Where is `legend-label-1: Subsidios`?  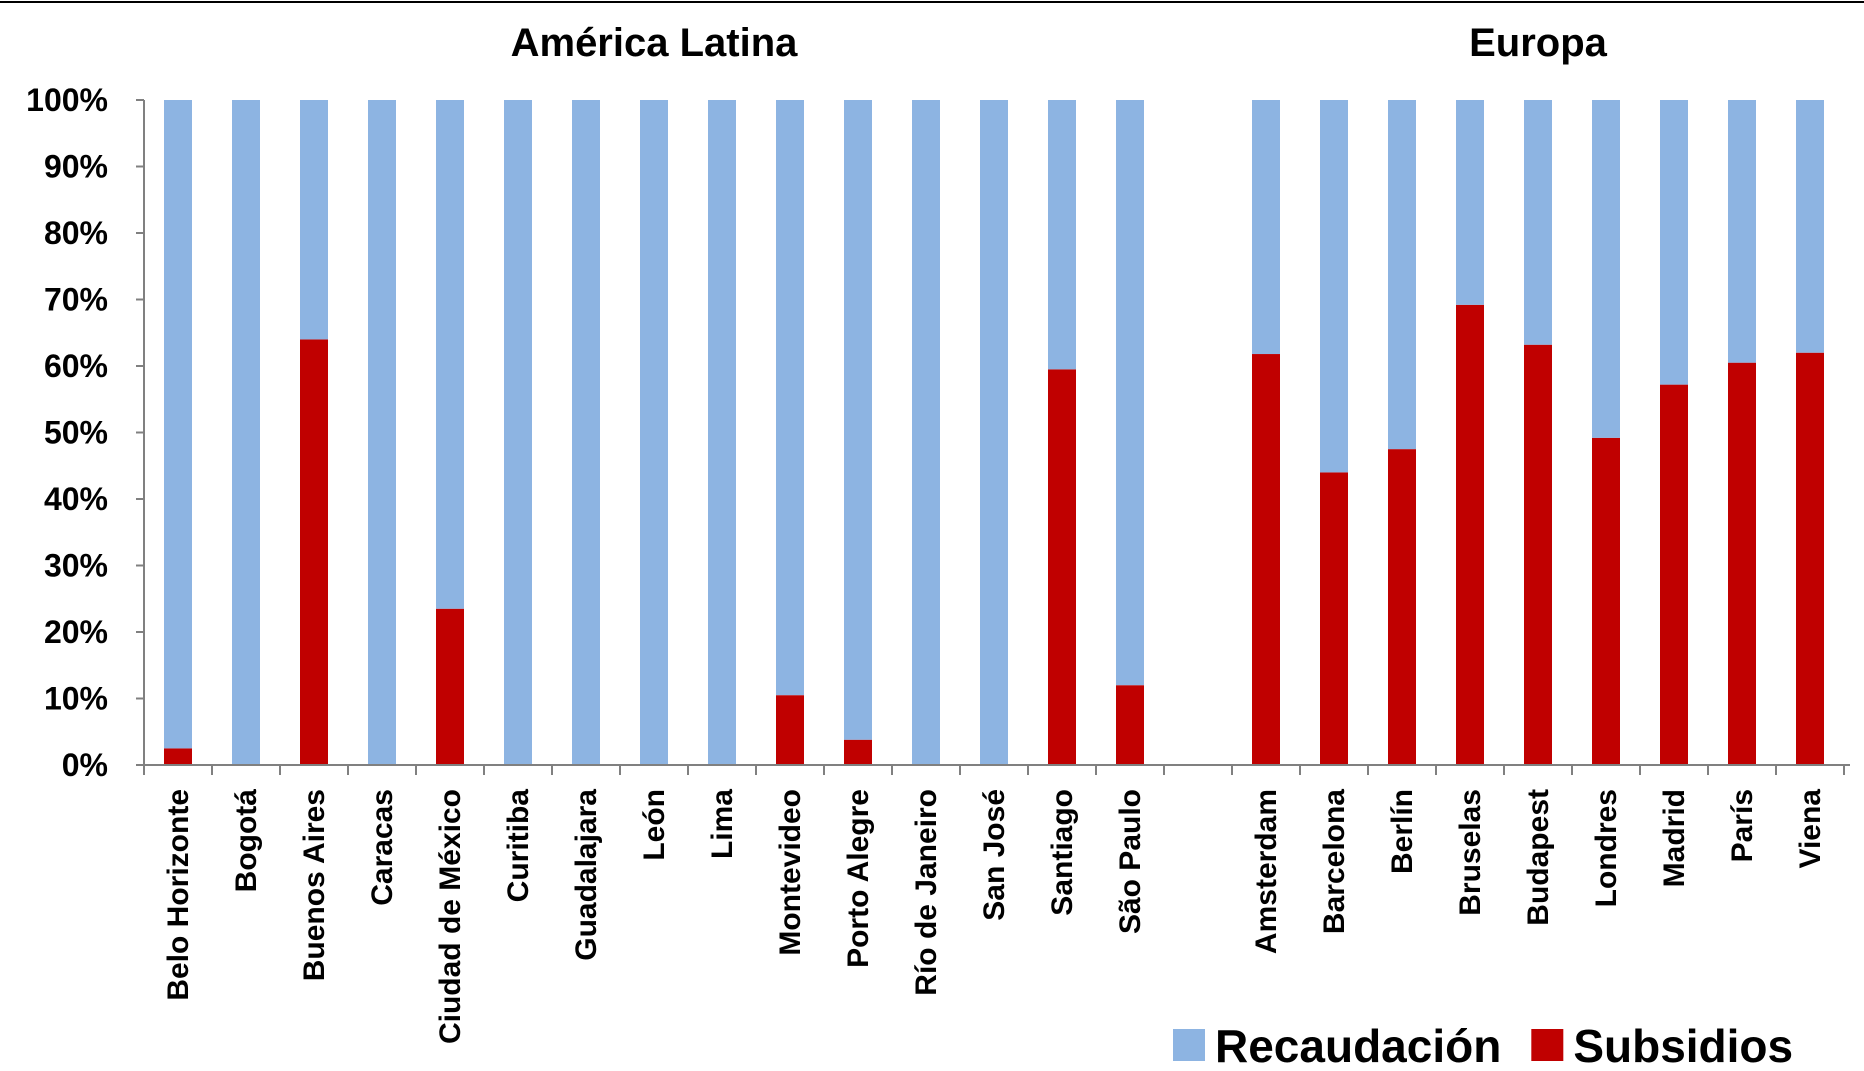
legend-label-1: Subsidios is located at coordinates (1683, 1045).